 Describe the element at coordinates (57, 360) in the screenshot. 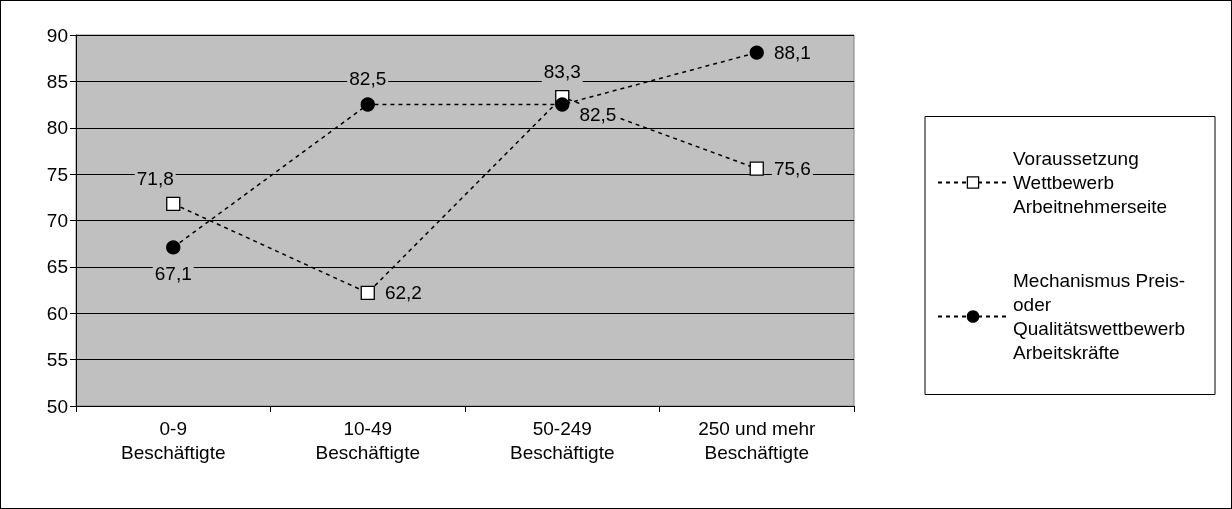

I see `y-tick-label: 55` at that location.